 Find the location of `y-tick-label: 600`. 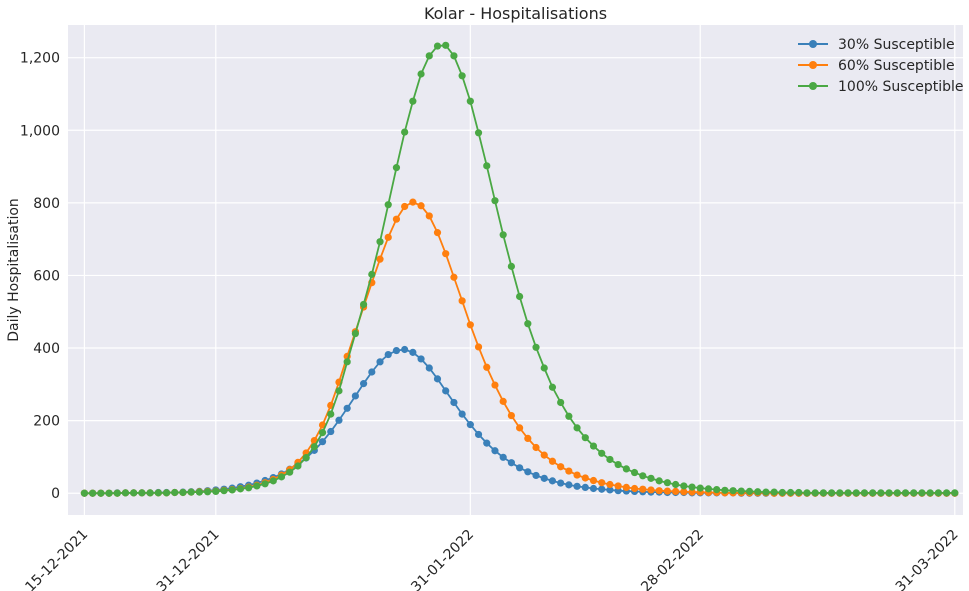

y-tick-label: 600 is located at coordinates (46, 276).